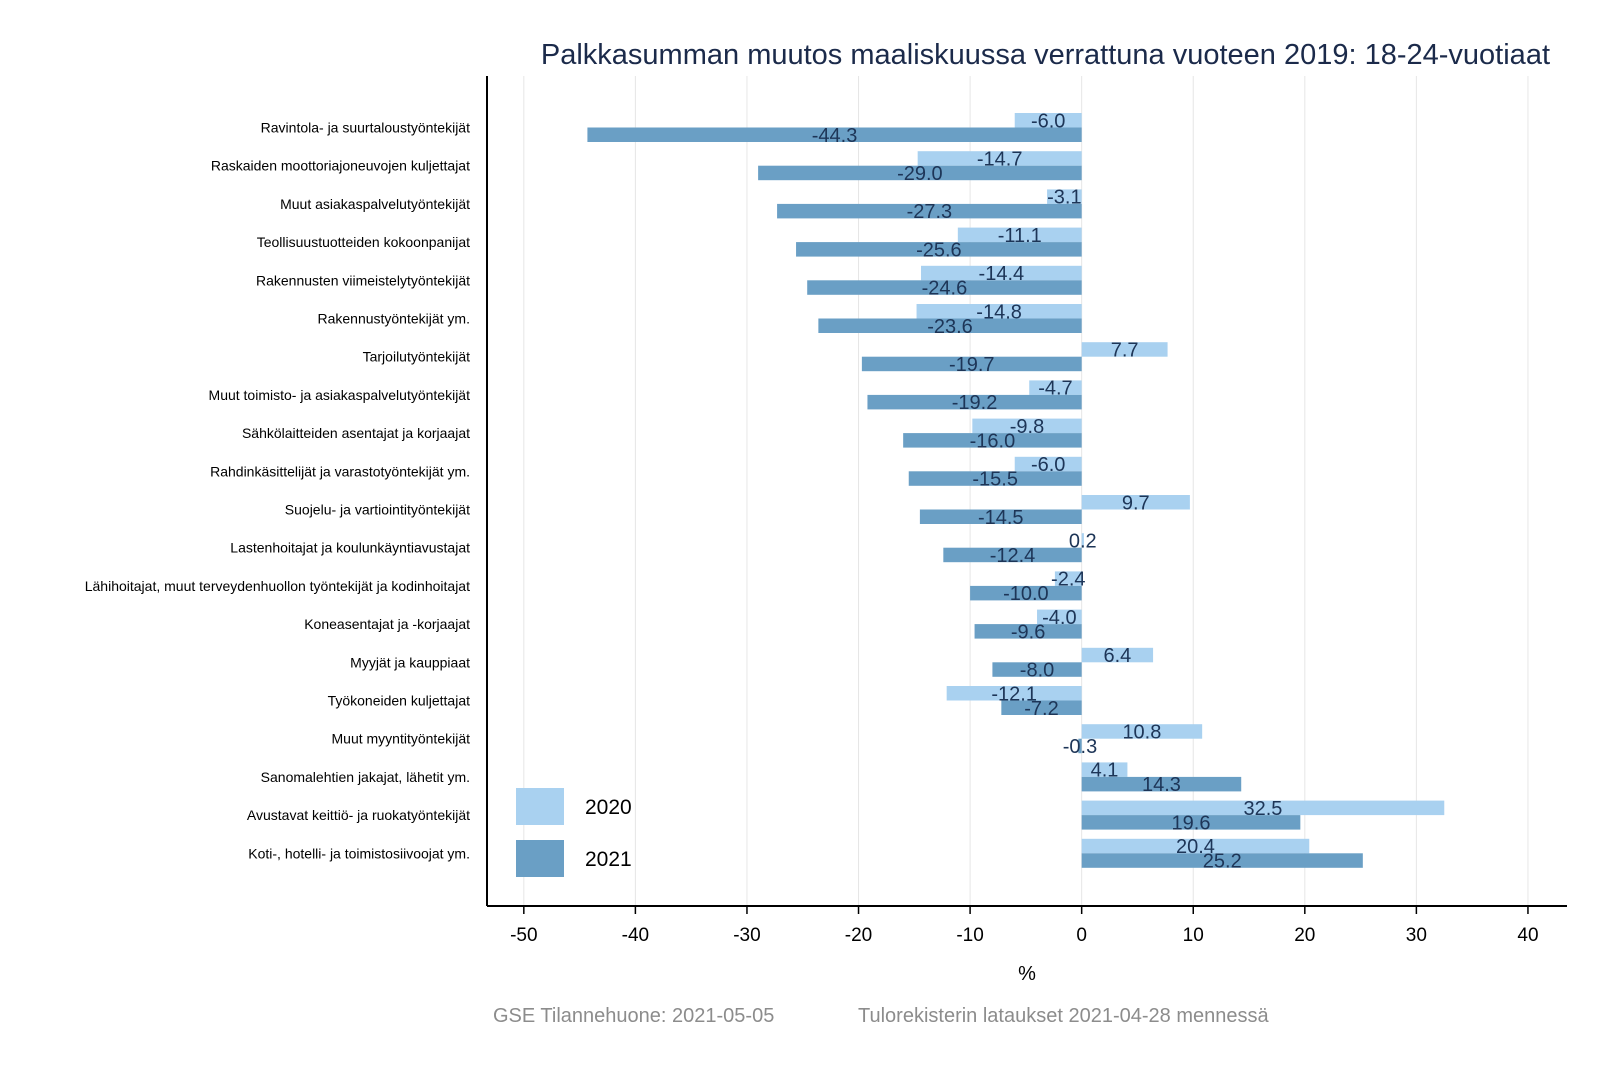  I want to click on category-label: Teollisuustuotteiden kokoonpanijat, so click(363, 242).